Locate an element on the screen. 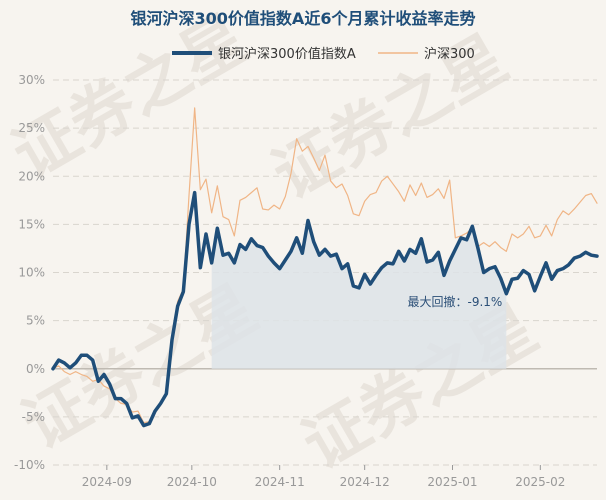  x-tick-label: 2024-10 is located at coordinates (192, 482).